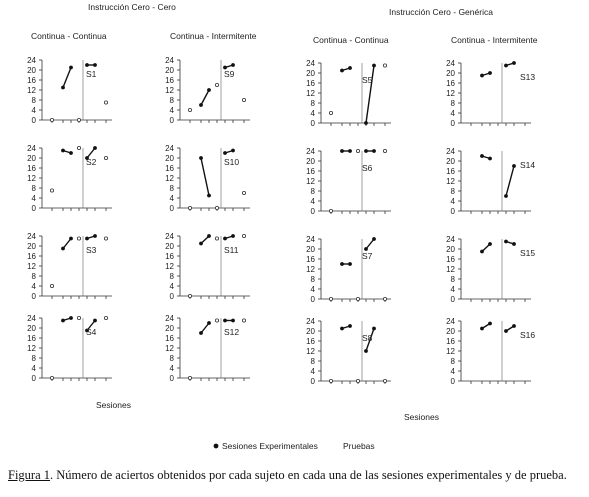 The image size is (589, 497). I want to click on subject-label: S14, so click(527, 165).